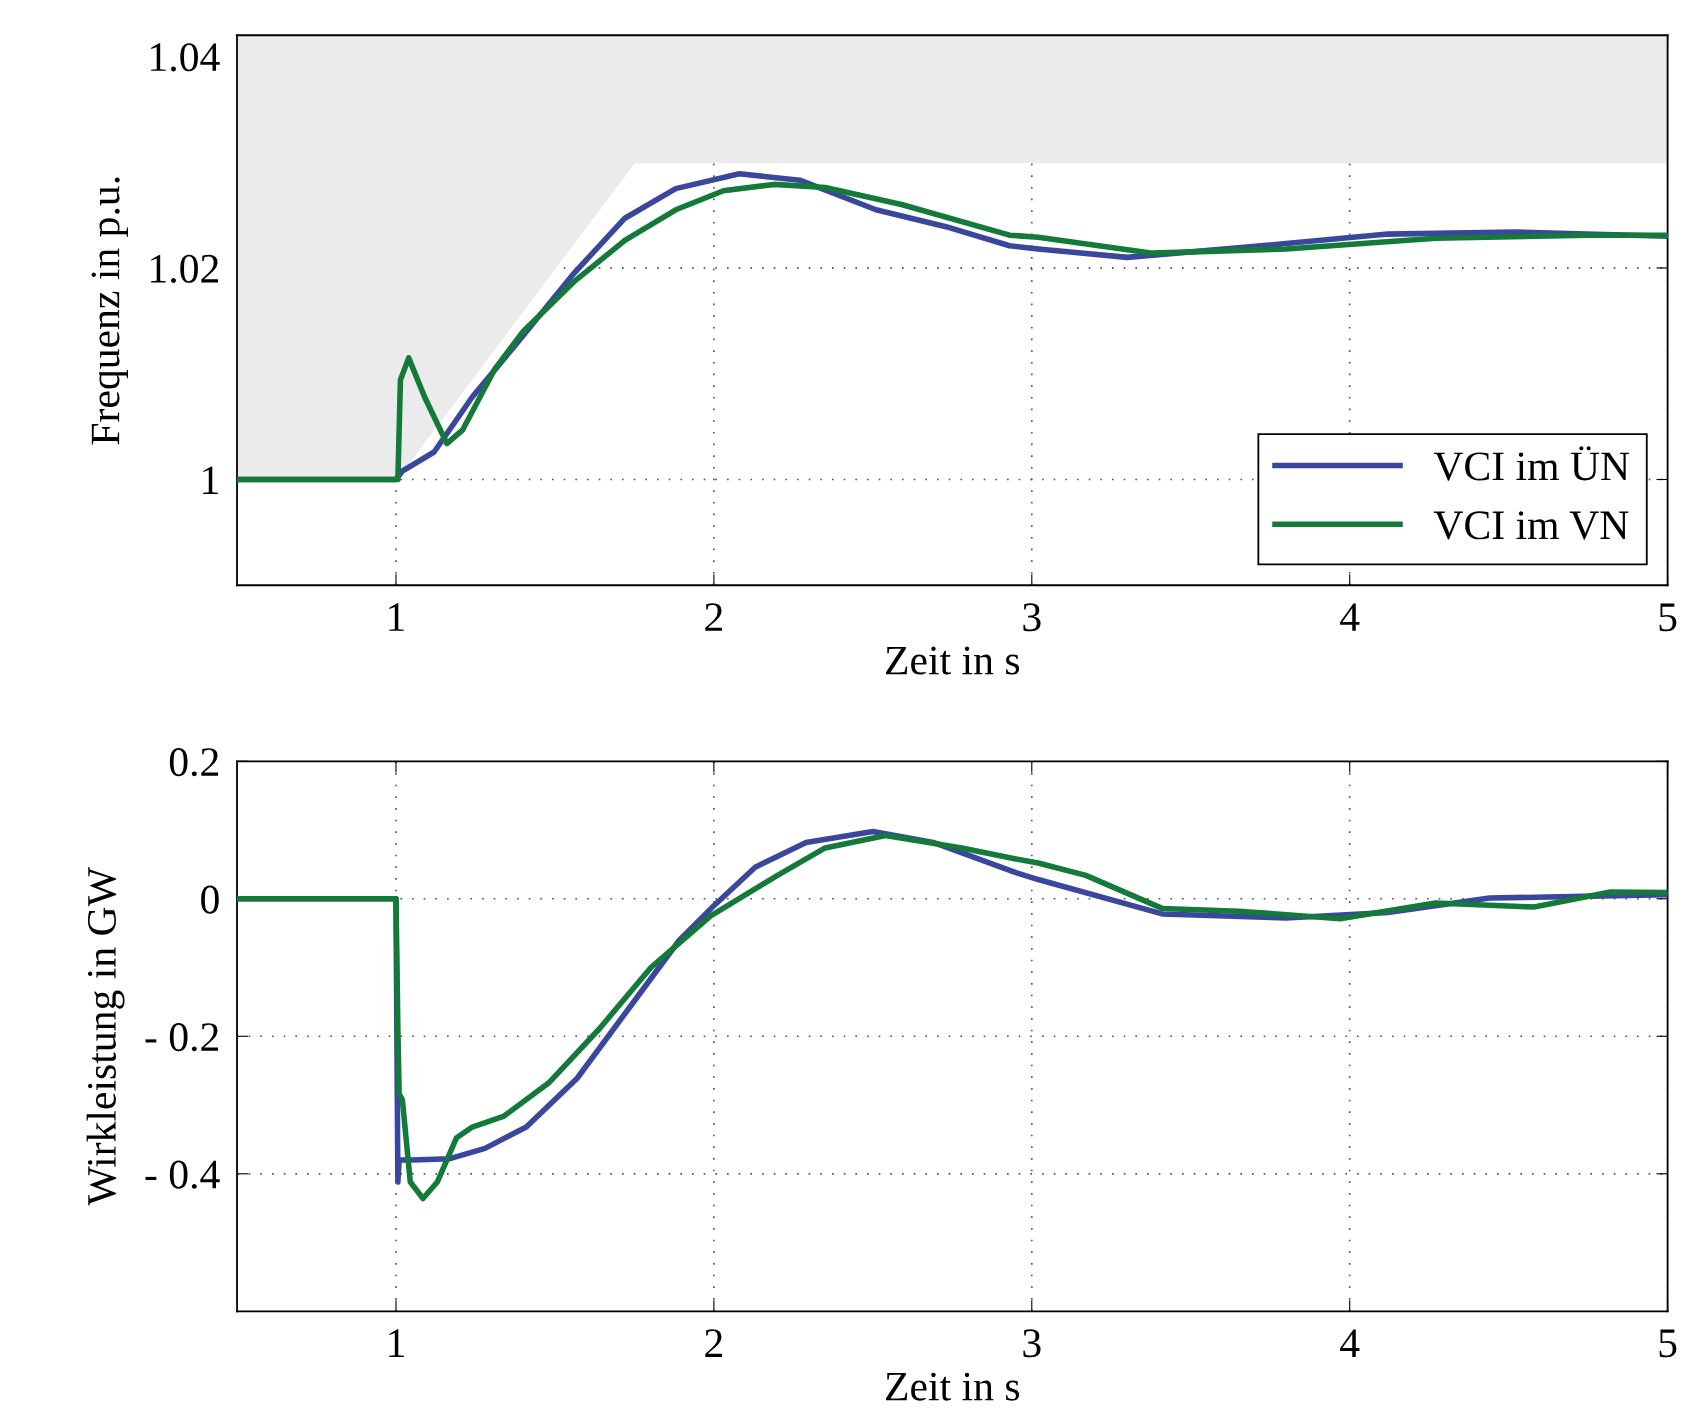 The image size is (1693, 1410). What do you see at coordinates (1531, 525) in the screenshot?
I see `legend-label: VCI im VN` at bounding box center [1531, 525].